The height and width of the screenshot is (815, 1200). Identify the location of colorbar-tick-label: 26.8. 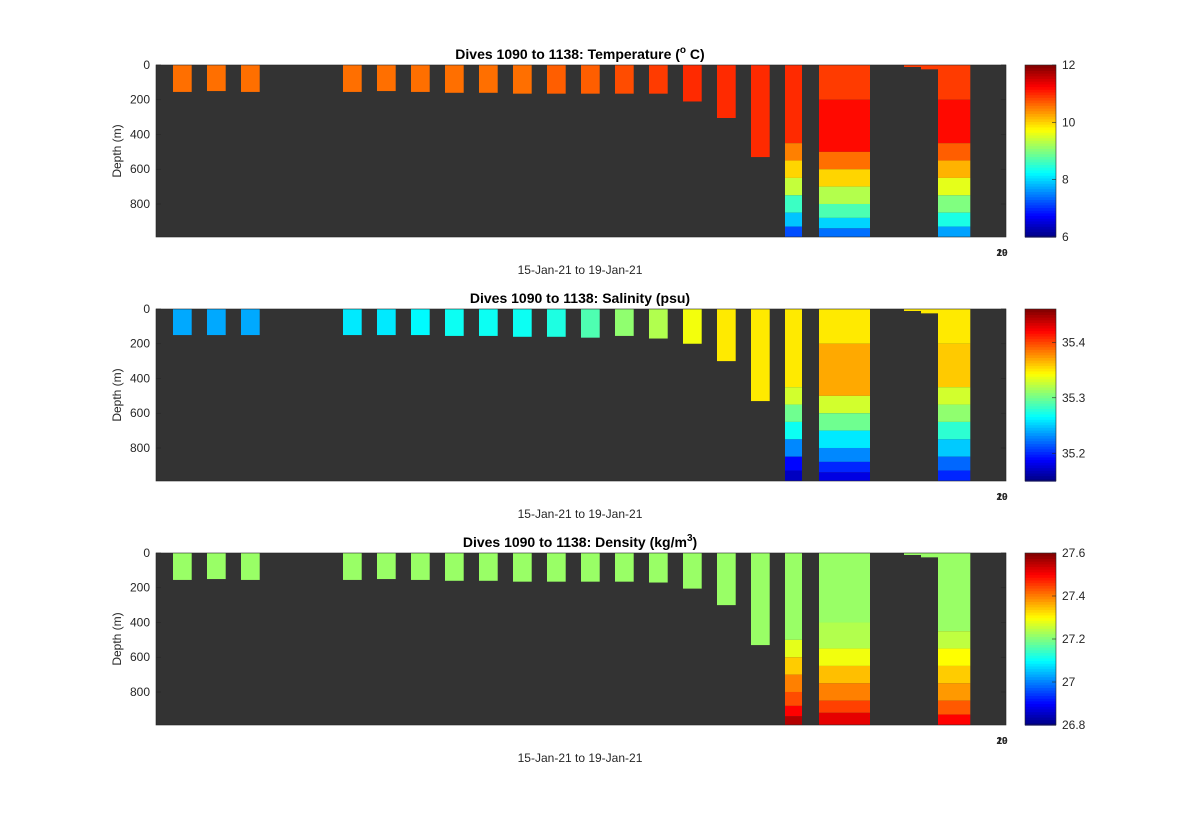
(1074, 725).